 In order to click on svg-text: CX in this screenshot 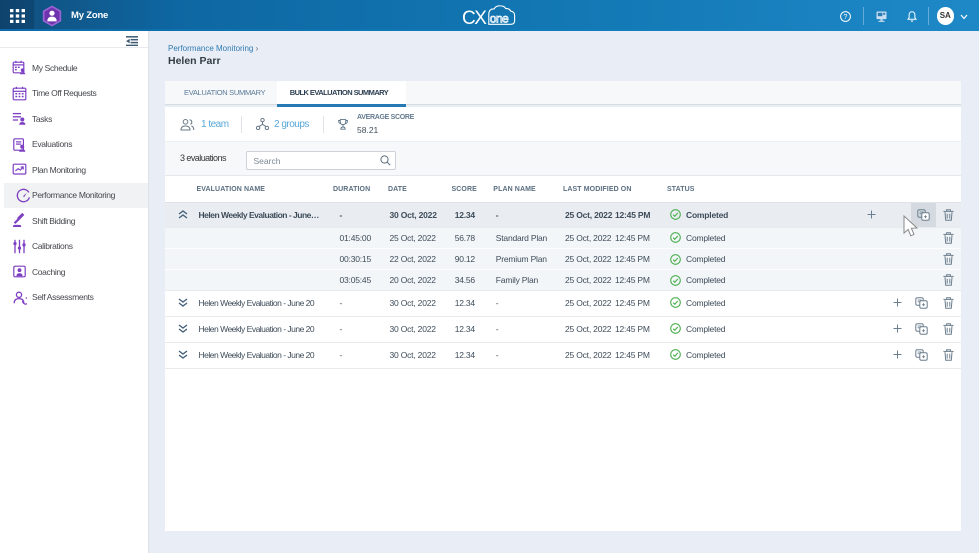, I will do `click(474, 17)`.